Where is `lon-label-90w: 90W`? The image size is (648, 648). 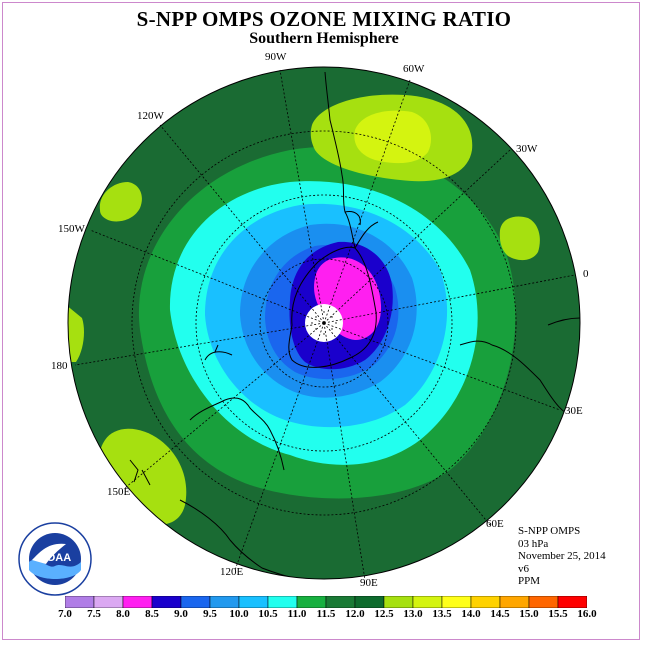 lon-label-90w: 90W is located at coordinates (276, 57).